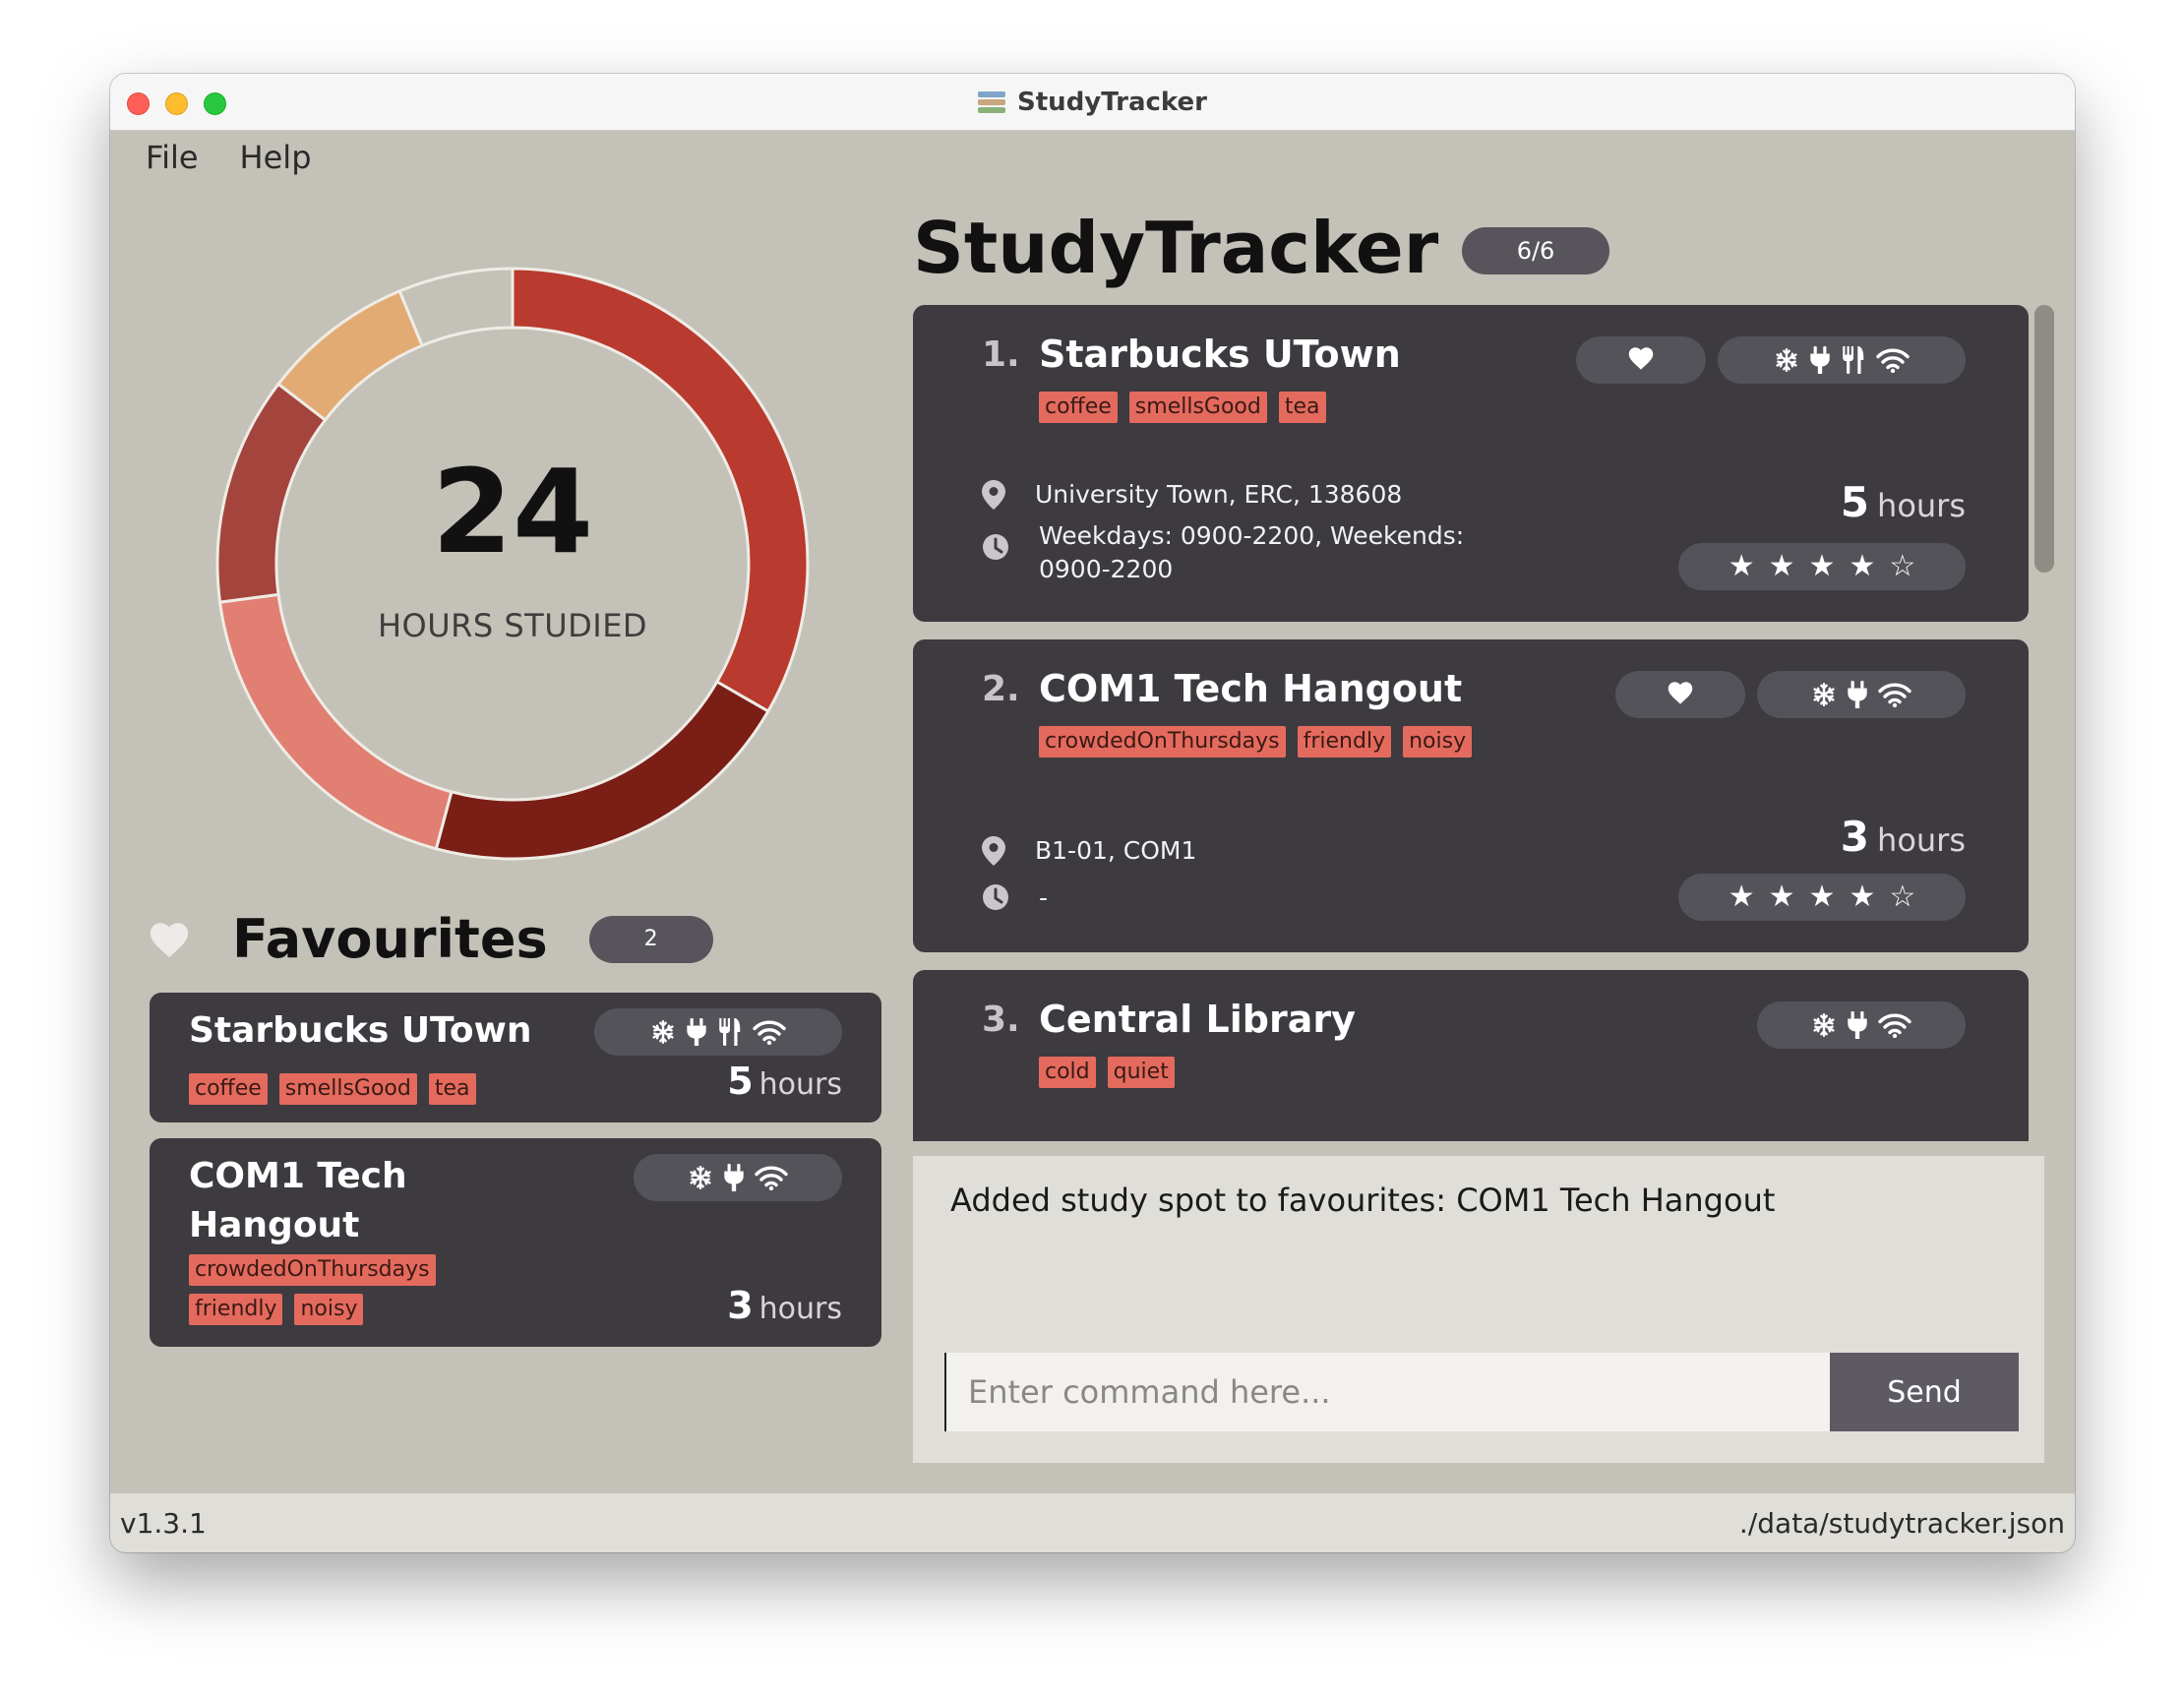 This screenshot has width=2184, height=1698. Describe the element at coordinates (1902, 566) in the screenshot. I see `star-empty-icon: ☆` at that location.